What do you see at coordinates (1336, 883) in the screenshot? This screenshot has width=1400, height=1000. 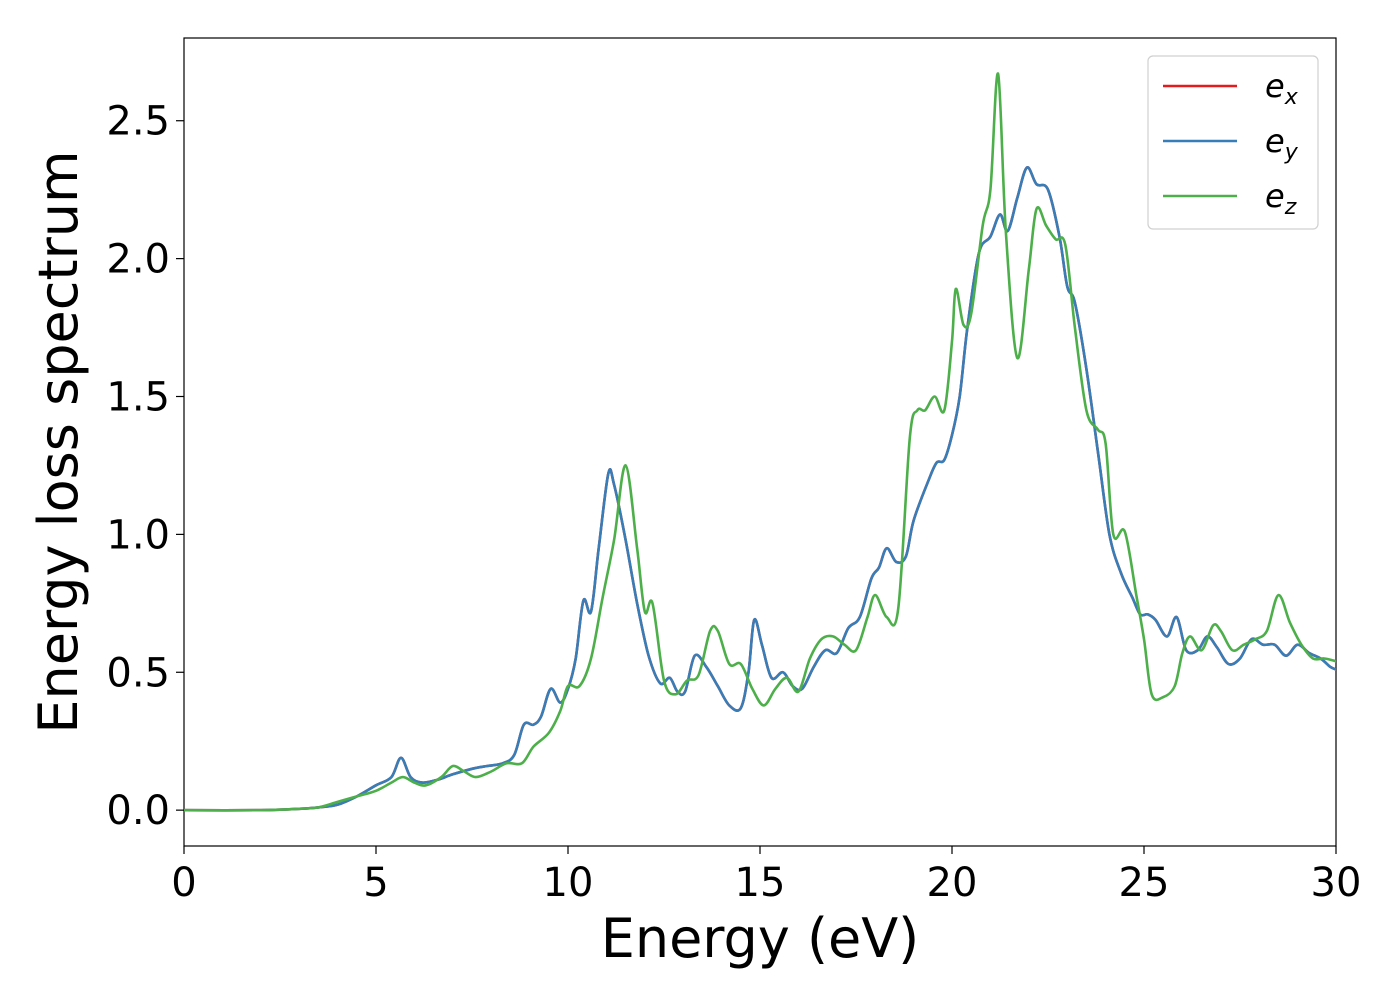 I see `x-tick-label: 30` at bounding box center [1336, 883].